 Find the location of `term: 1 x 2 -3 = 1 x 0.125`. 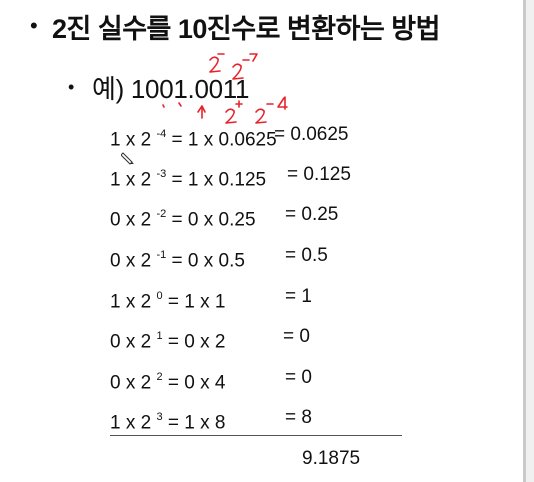

term: 1 x 2 -3 = 1 x 0.125 is located at coordinates (188, 179).